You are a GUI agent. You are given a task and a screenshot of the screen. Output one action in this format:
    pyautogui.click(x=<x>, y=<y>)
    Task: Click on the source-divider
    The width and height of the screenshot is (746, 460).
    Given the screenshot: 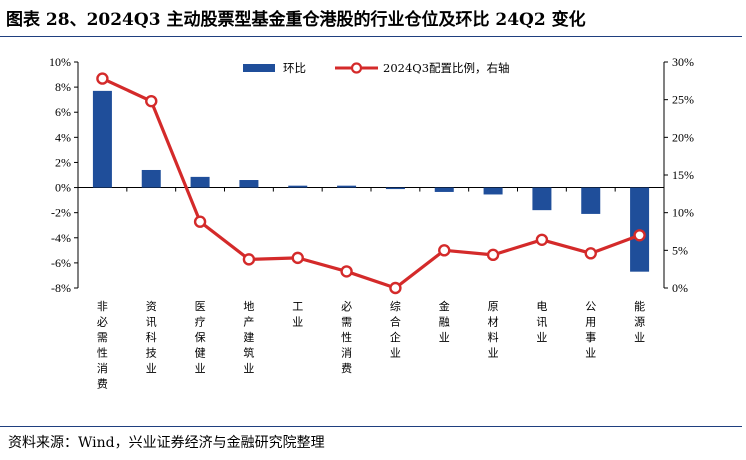 What is the action you would take?
    pyautogui.click(x=371, y=426)
    